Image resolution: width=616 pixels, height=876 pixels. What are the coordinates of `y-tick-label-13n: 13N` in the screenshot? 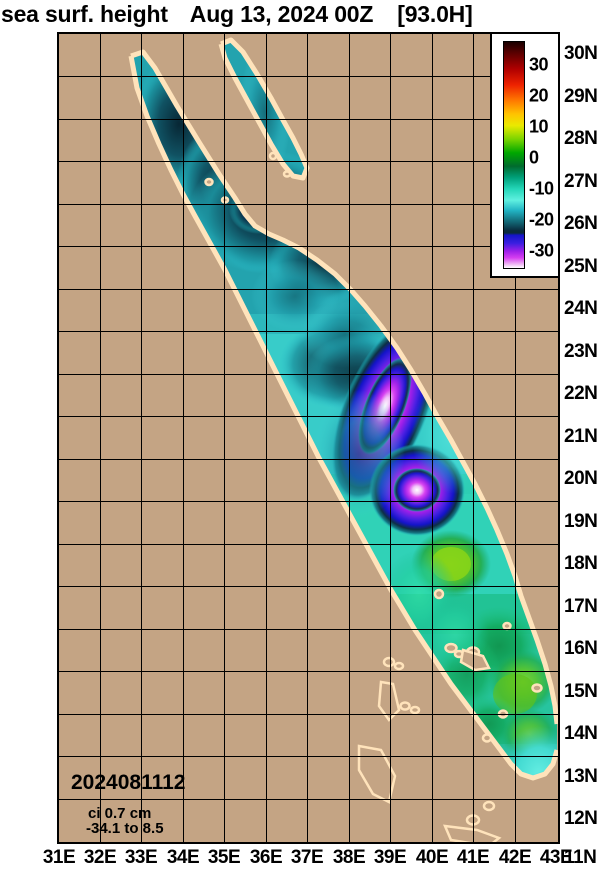 It's located at (581, 776).